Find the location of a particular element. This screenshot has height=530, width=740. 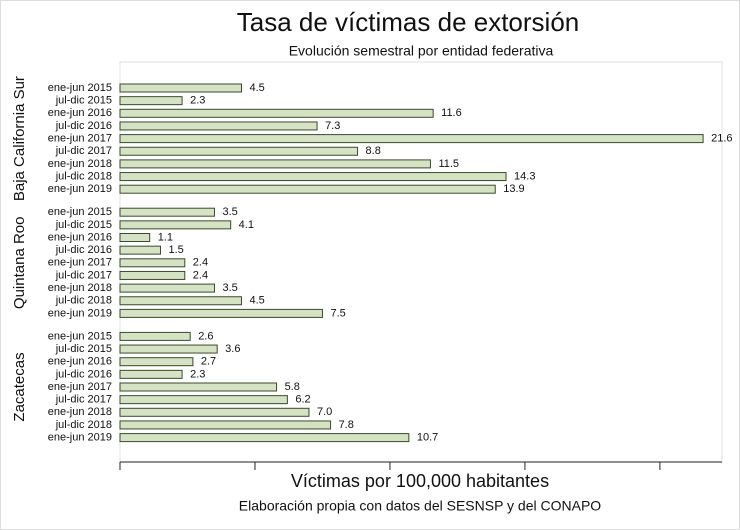

value-label: 11.5 is located at coordinates (448, 164).